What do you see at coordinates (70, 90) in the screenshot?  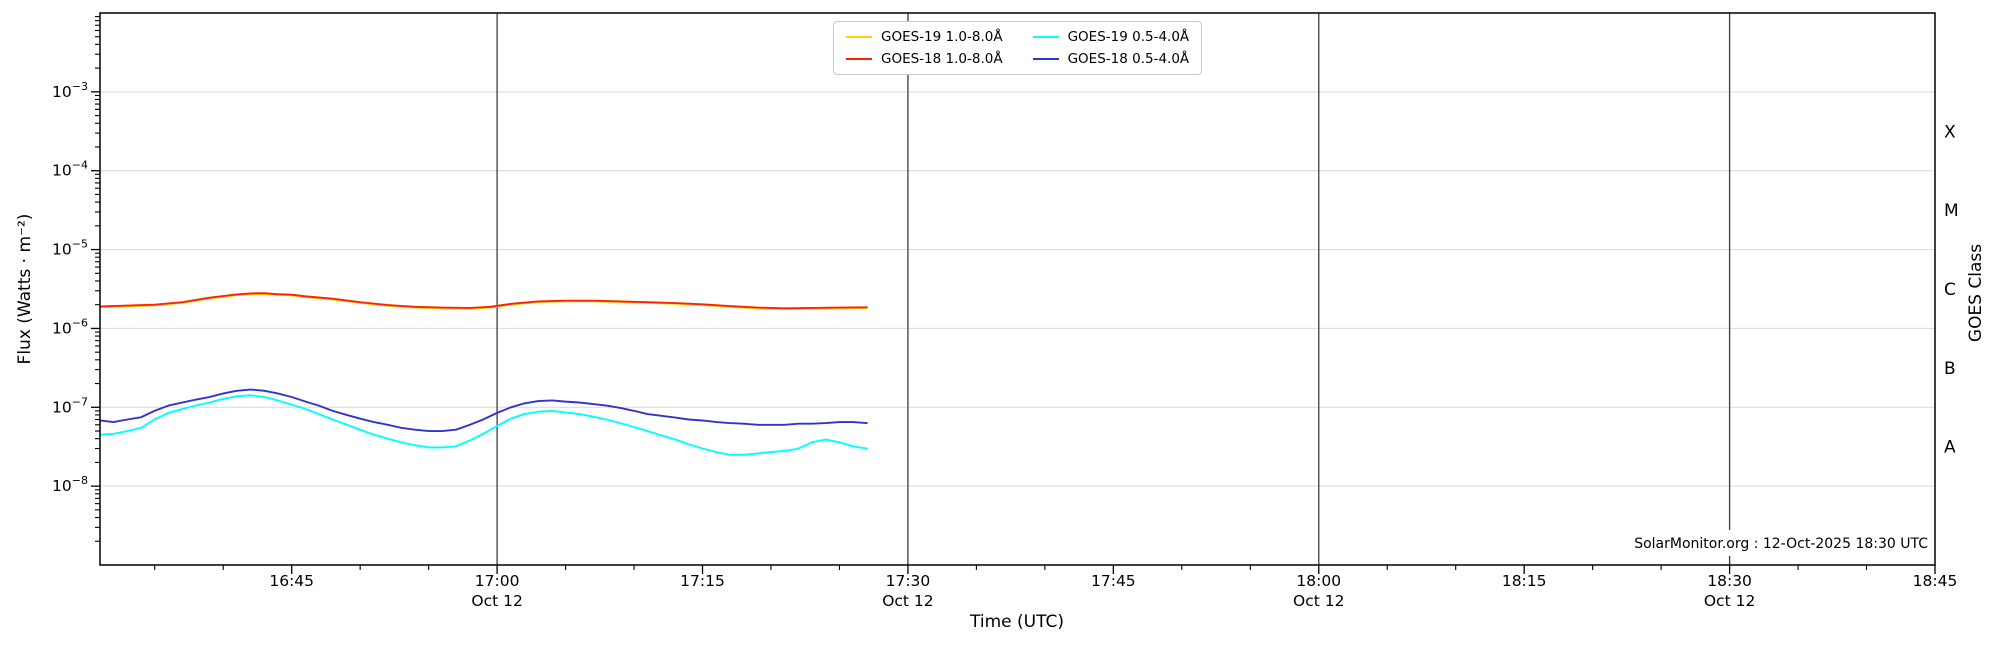 I see `y-tick-label: 10⁻³` at bounding box center [70, 90].